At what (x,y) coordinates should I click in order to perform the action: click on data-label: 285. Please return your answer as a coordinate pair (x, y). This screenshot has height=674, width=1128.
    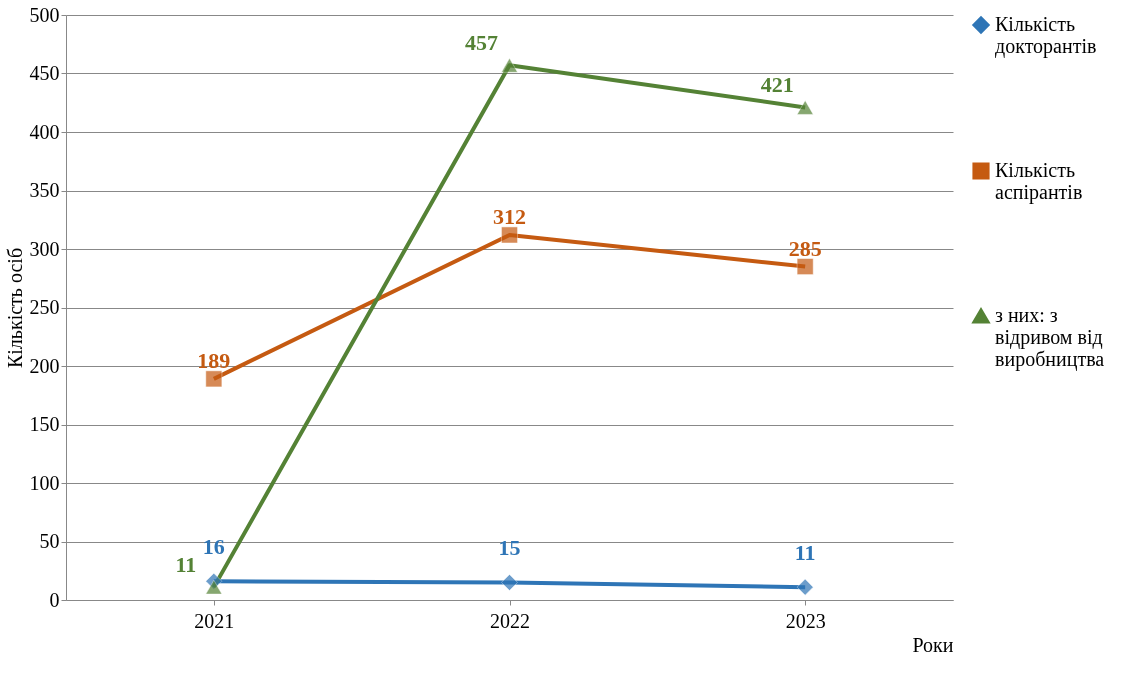
    Looking at the image, I should click on (805, 248).